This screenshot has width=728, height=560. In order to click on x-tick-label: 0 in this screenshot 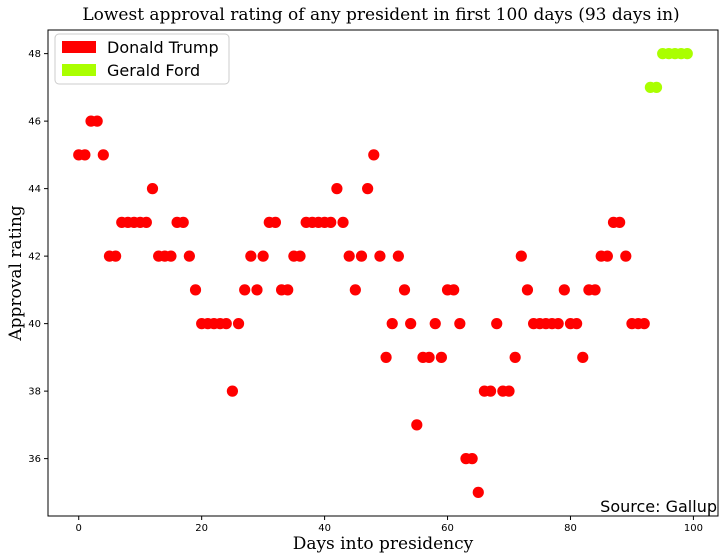, I will do `click(79, 528)`.